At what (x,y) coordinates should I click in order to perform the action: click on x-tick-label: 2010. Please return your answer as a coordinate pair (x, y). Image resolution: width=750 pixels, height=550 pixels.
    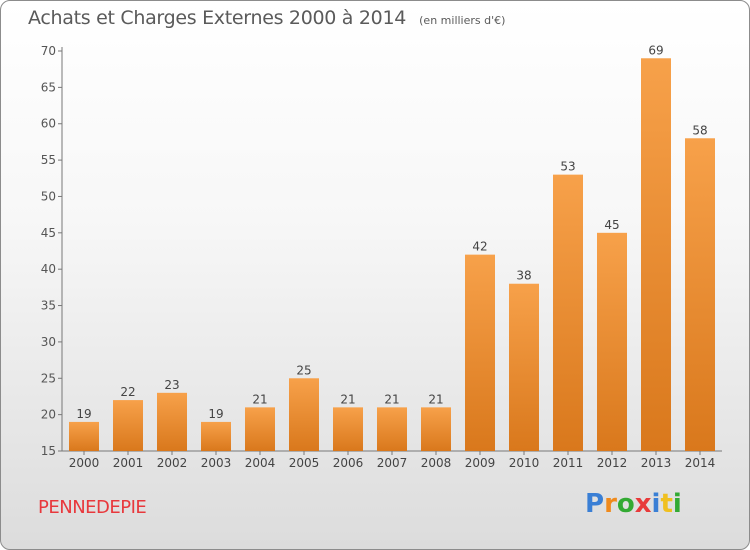
    Looking at the image, I should click on (524, 463).